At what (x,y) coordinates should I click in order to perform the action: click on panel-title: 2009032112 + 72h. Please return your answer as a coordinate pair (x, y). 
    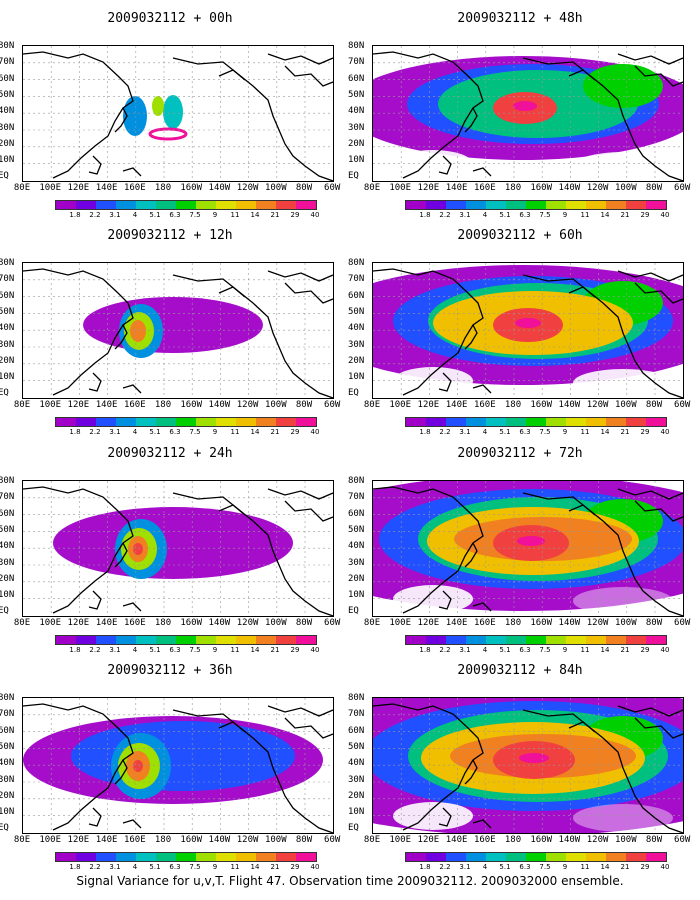
    Looking at the image, I should click on (520, 453).